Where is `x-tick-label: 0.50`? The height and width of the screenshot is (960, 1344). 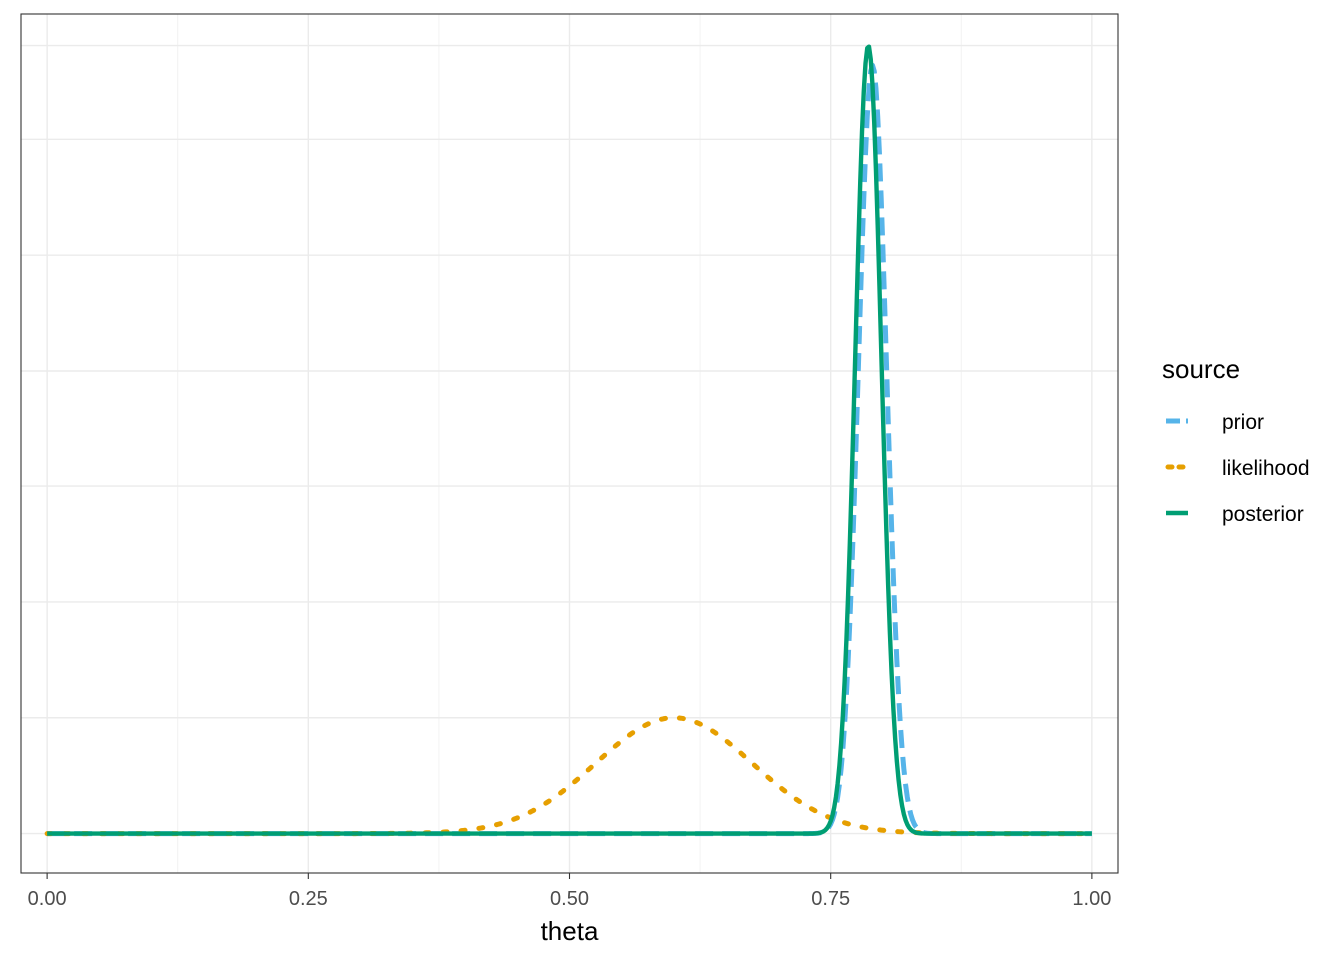
x-tick-label: 0.50 is located at coordinates (569, 899).